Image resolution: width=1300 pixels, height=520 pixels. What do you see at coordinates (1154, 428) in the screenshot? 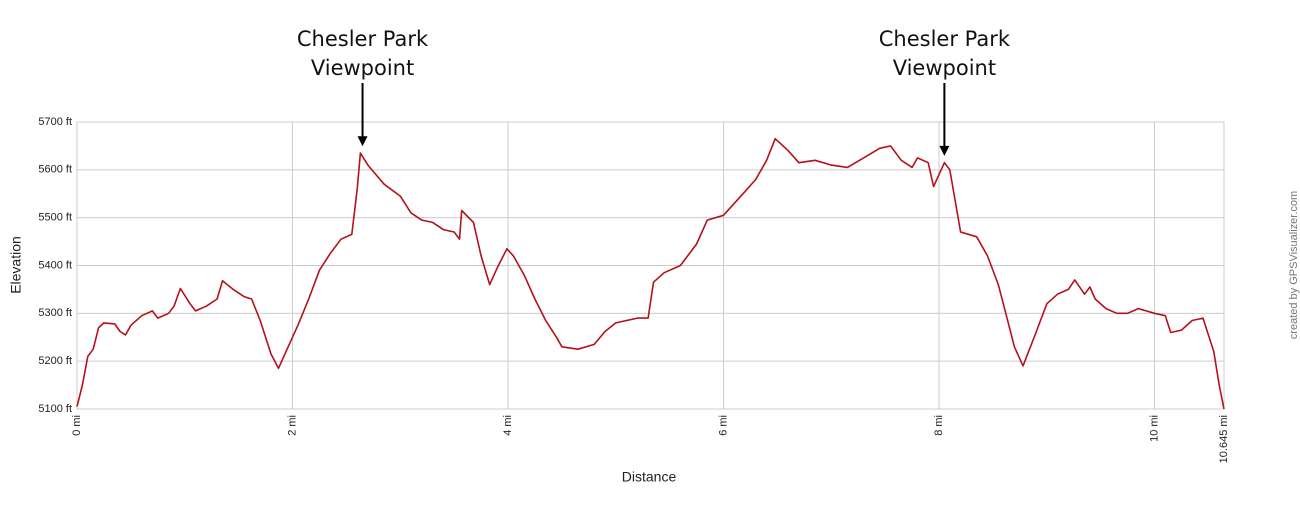
I see `x-tick-label: 10 mi` at bounding box center [1154, 428].